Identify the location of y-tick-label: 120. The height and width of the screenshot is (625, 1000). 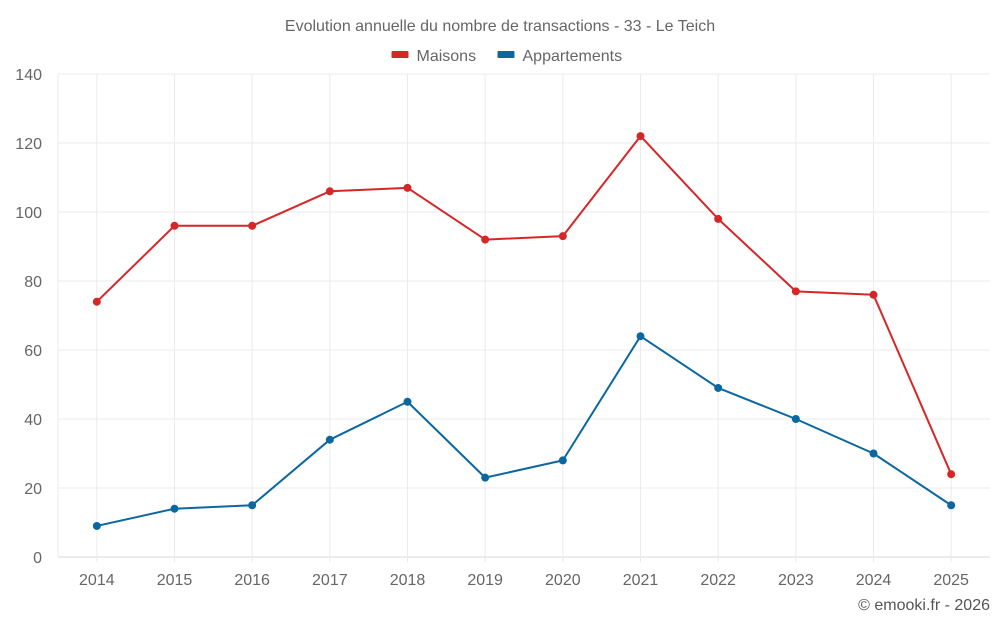
(28, 144).